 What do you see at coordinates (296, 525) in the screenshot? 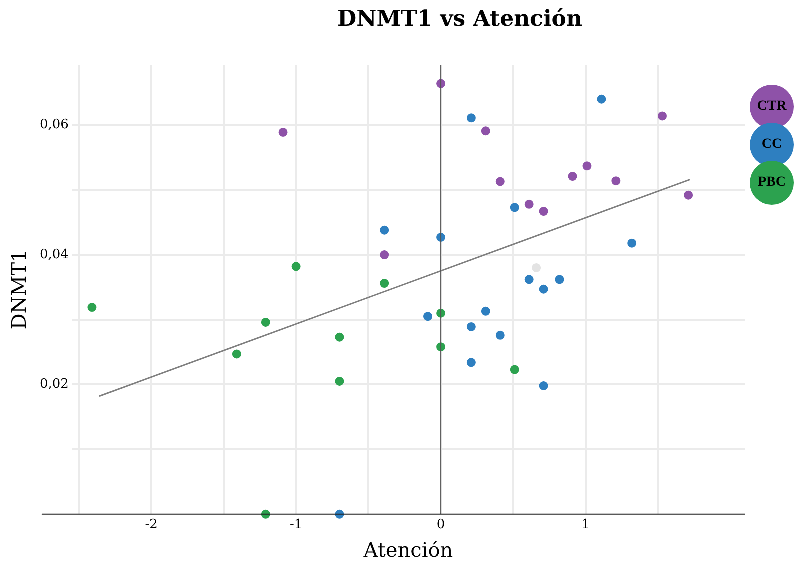
I see `x-tick-label: -1` at bounding box center [296, 525].